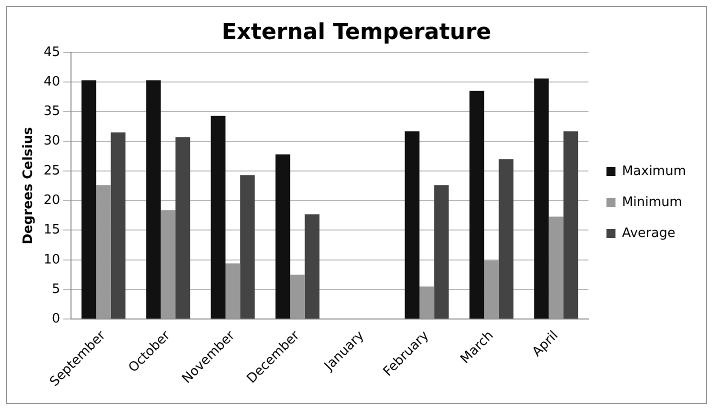  I want to click on legend-label: Maximum, so click(654, 171).